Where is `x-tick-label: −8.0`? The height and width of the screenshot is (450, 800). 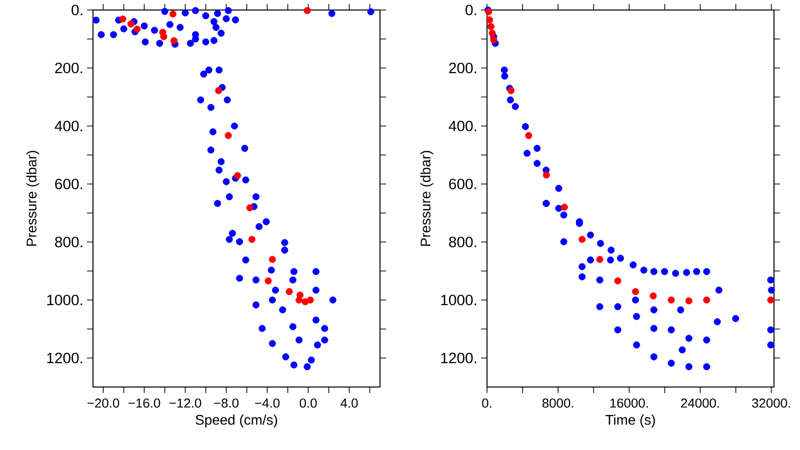 x-tick-label: −8.0 is located at coordinates (226, 403).